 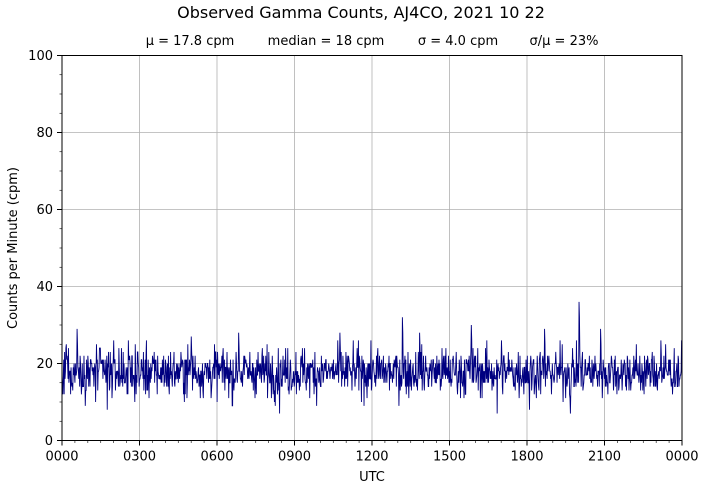 I want to click on x-tick-label: 2100, so click(x=604, y=457).